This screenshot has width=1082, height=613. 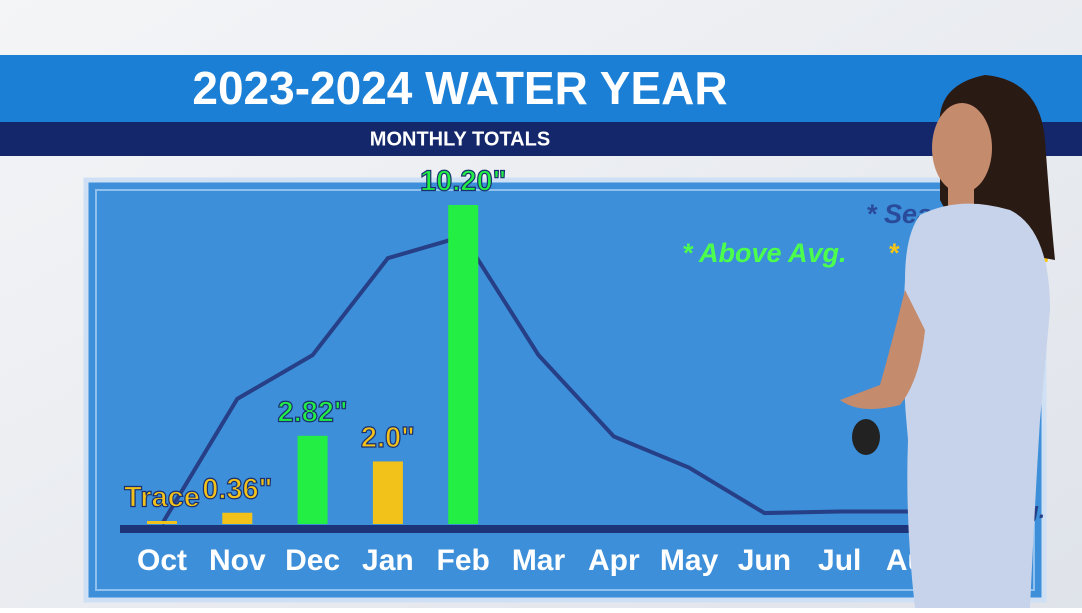 I want to click on x-tick-label: Apr, so click(x=614, y=560).